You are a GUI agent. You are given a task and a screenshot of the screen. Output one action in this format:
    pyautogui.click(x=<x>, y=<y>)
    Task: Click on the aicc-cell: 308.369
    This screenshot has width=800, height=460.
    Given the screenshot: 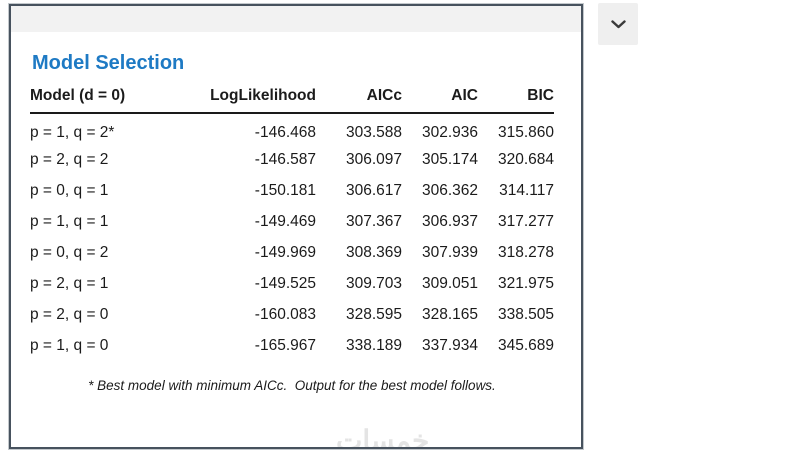 What is the action you would take?
    pyautogui.click(x=373, y=252)
    